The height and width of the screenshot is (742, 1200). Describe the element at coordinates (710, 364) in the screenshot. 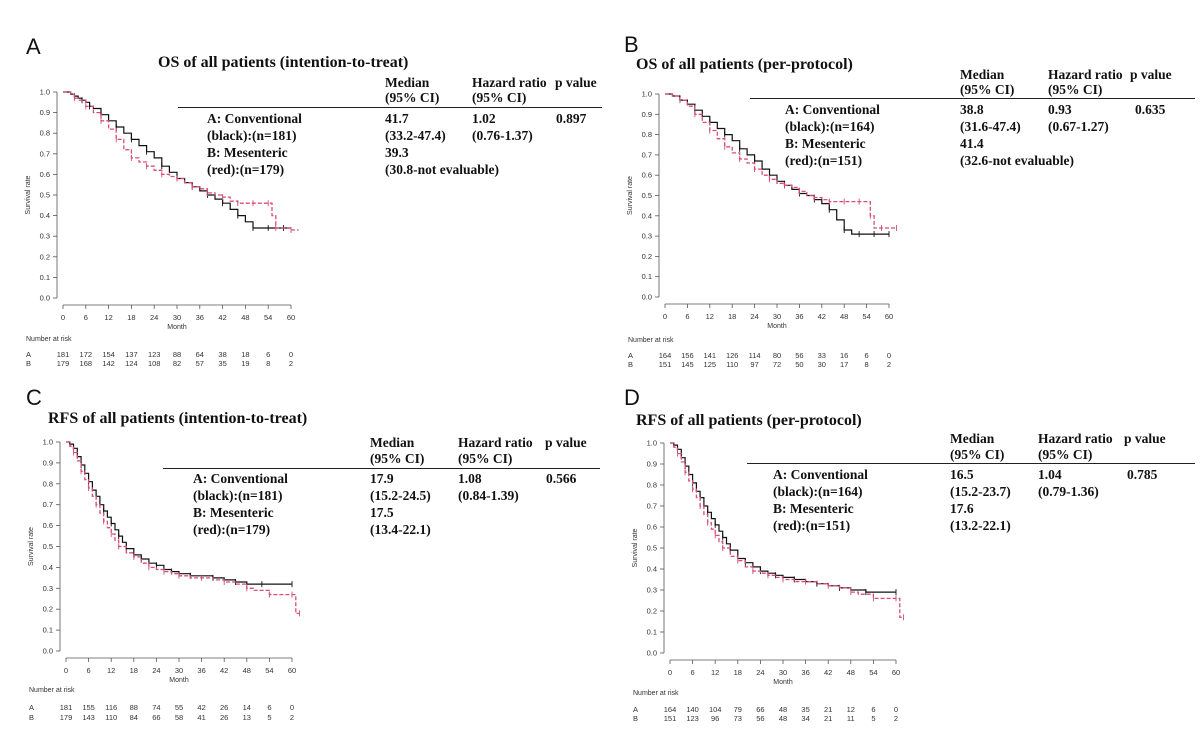

I see `risk-count-b: 125` at that location.